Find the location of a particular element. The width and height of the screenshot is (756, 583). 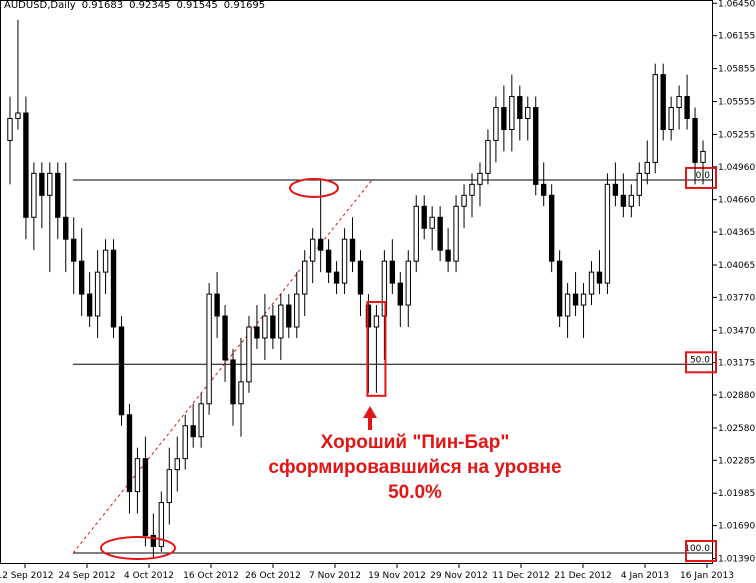

high-value: 0.92345 is located at coordinates (150, 5).